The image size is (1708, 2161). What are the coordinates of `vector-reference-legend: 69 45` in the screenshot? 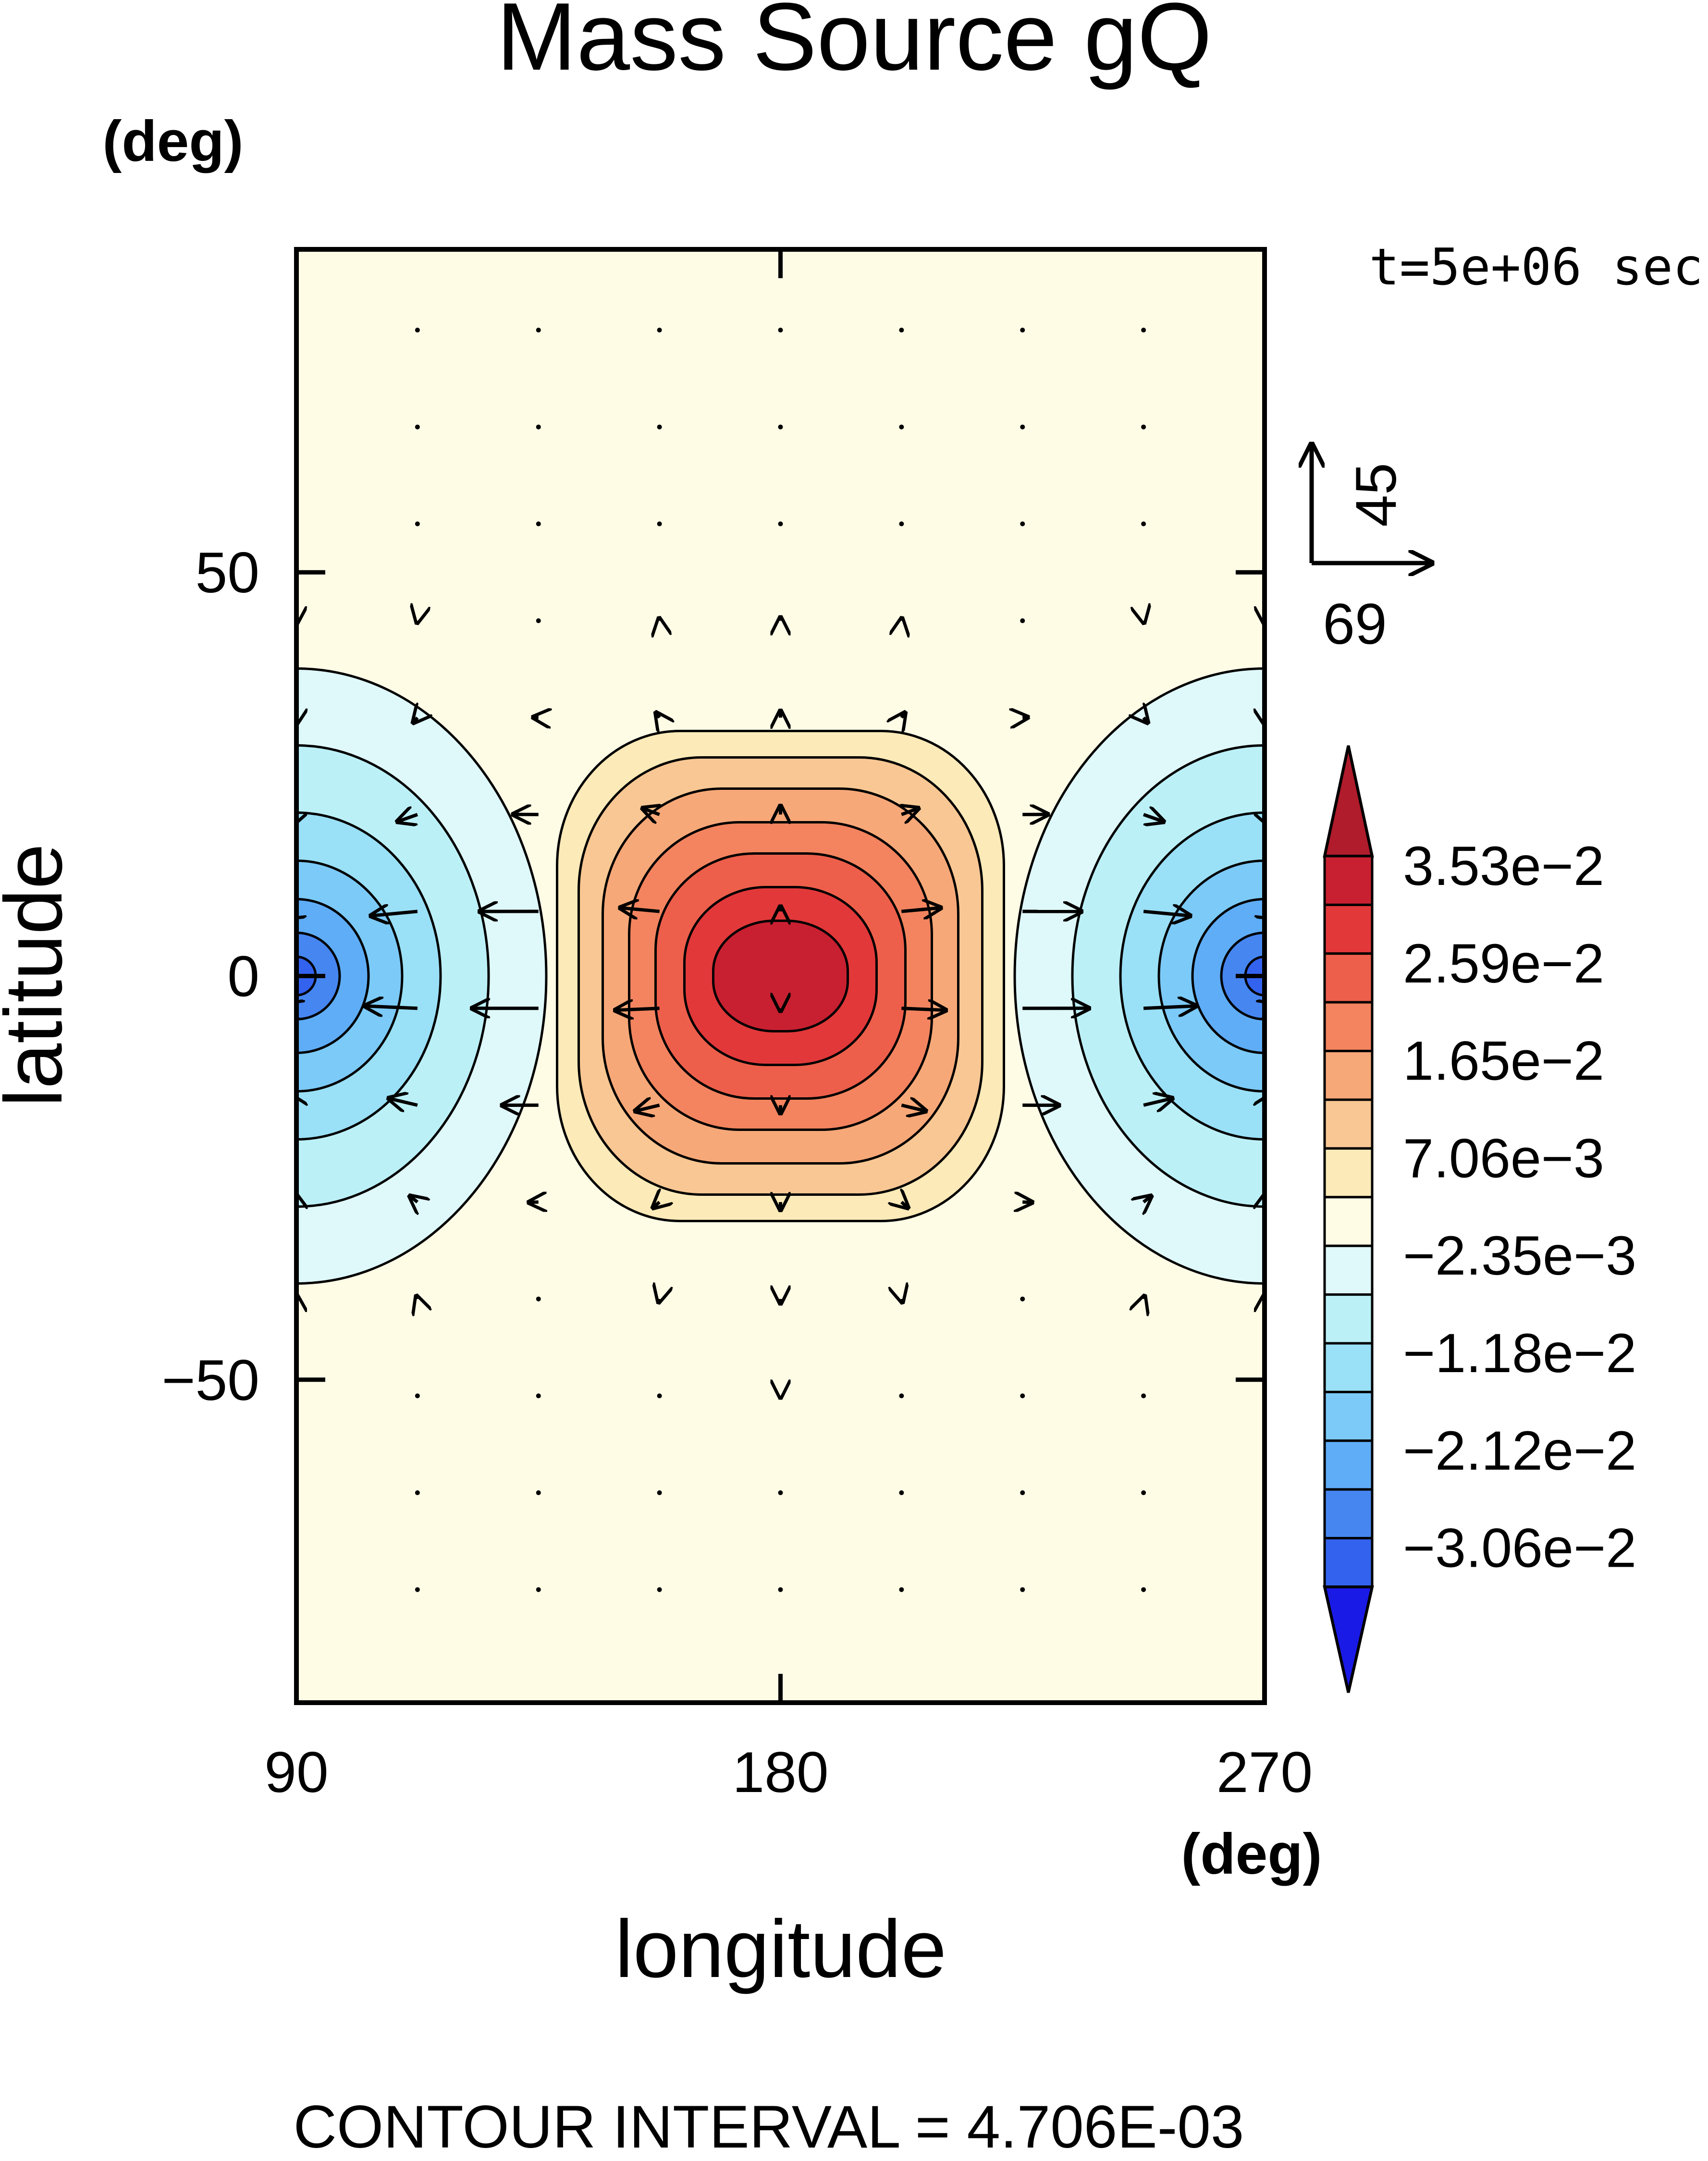 It's located at (1372, 550).